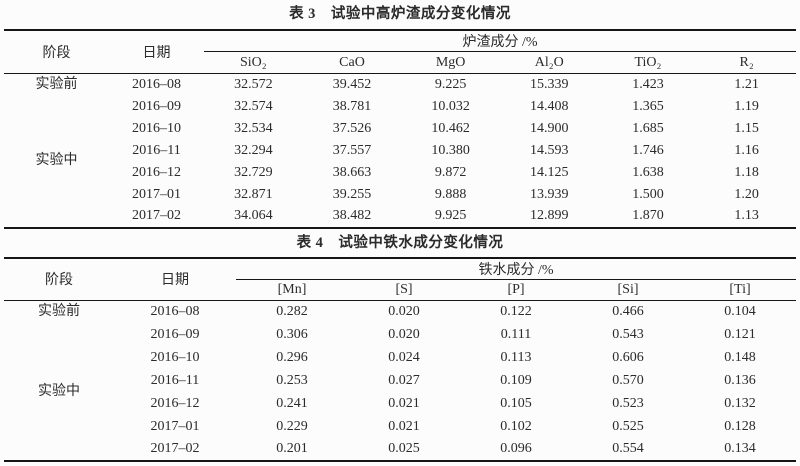  What do you see at coordinates (648, 150) in the screenshot?
I see `value-cell: 1.746` at bounding box center [648, 150].